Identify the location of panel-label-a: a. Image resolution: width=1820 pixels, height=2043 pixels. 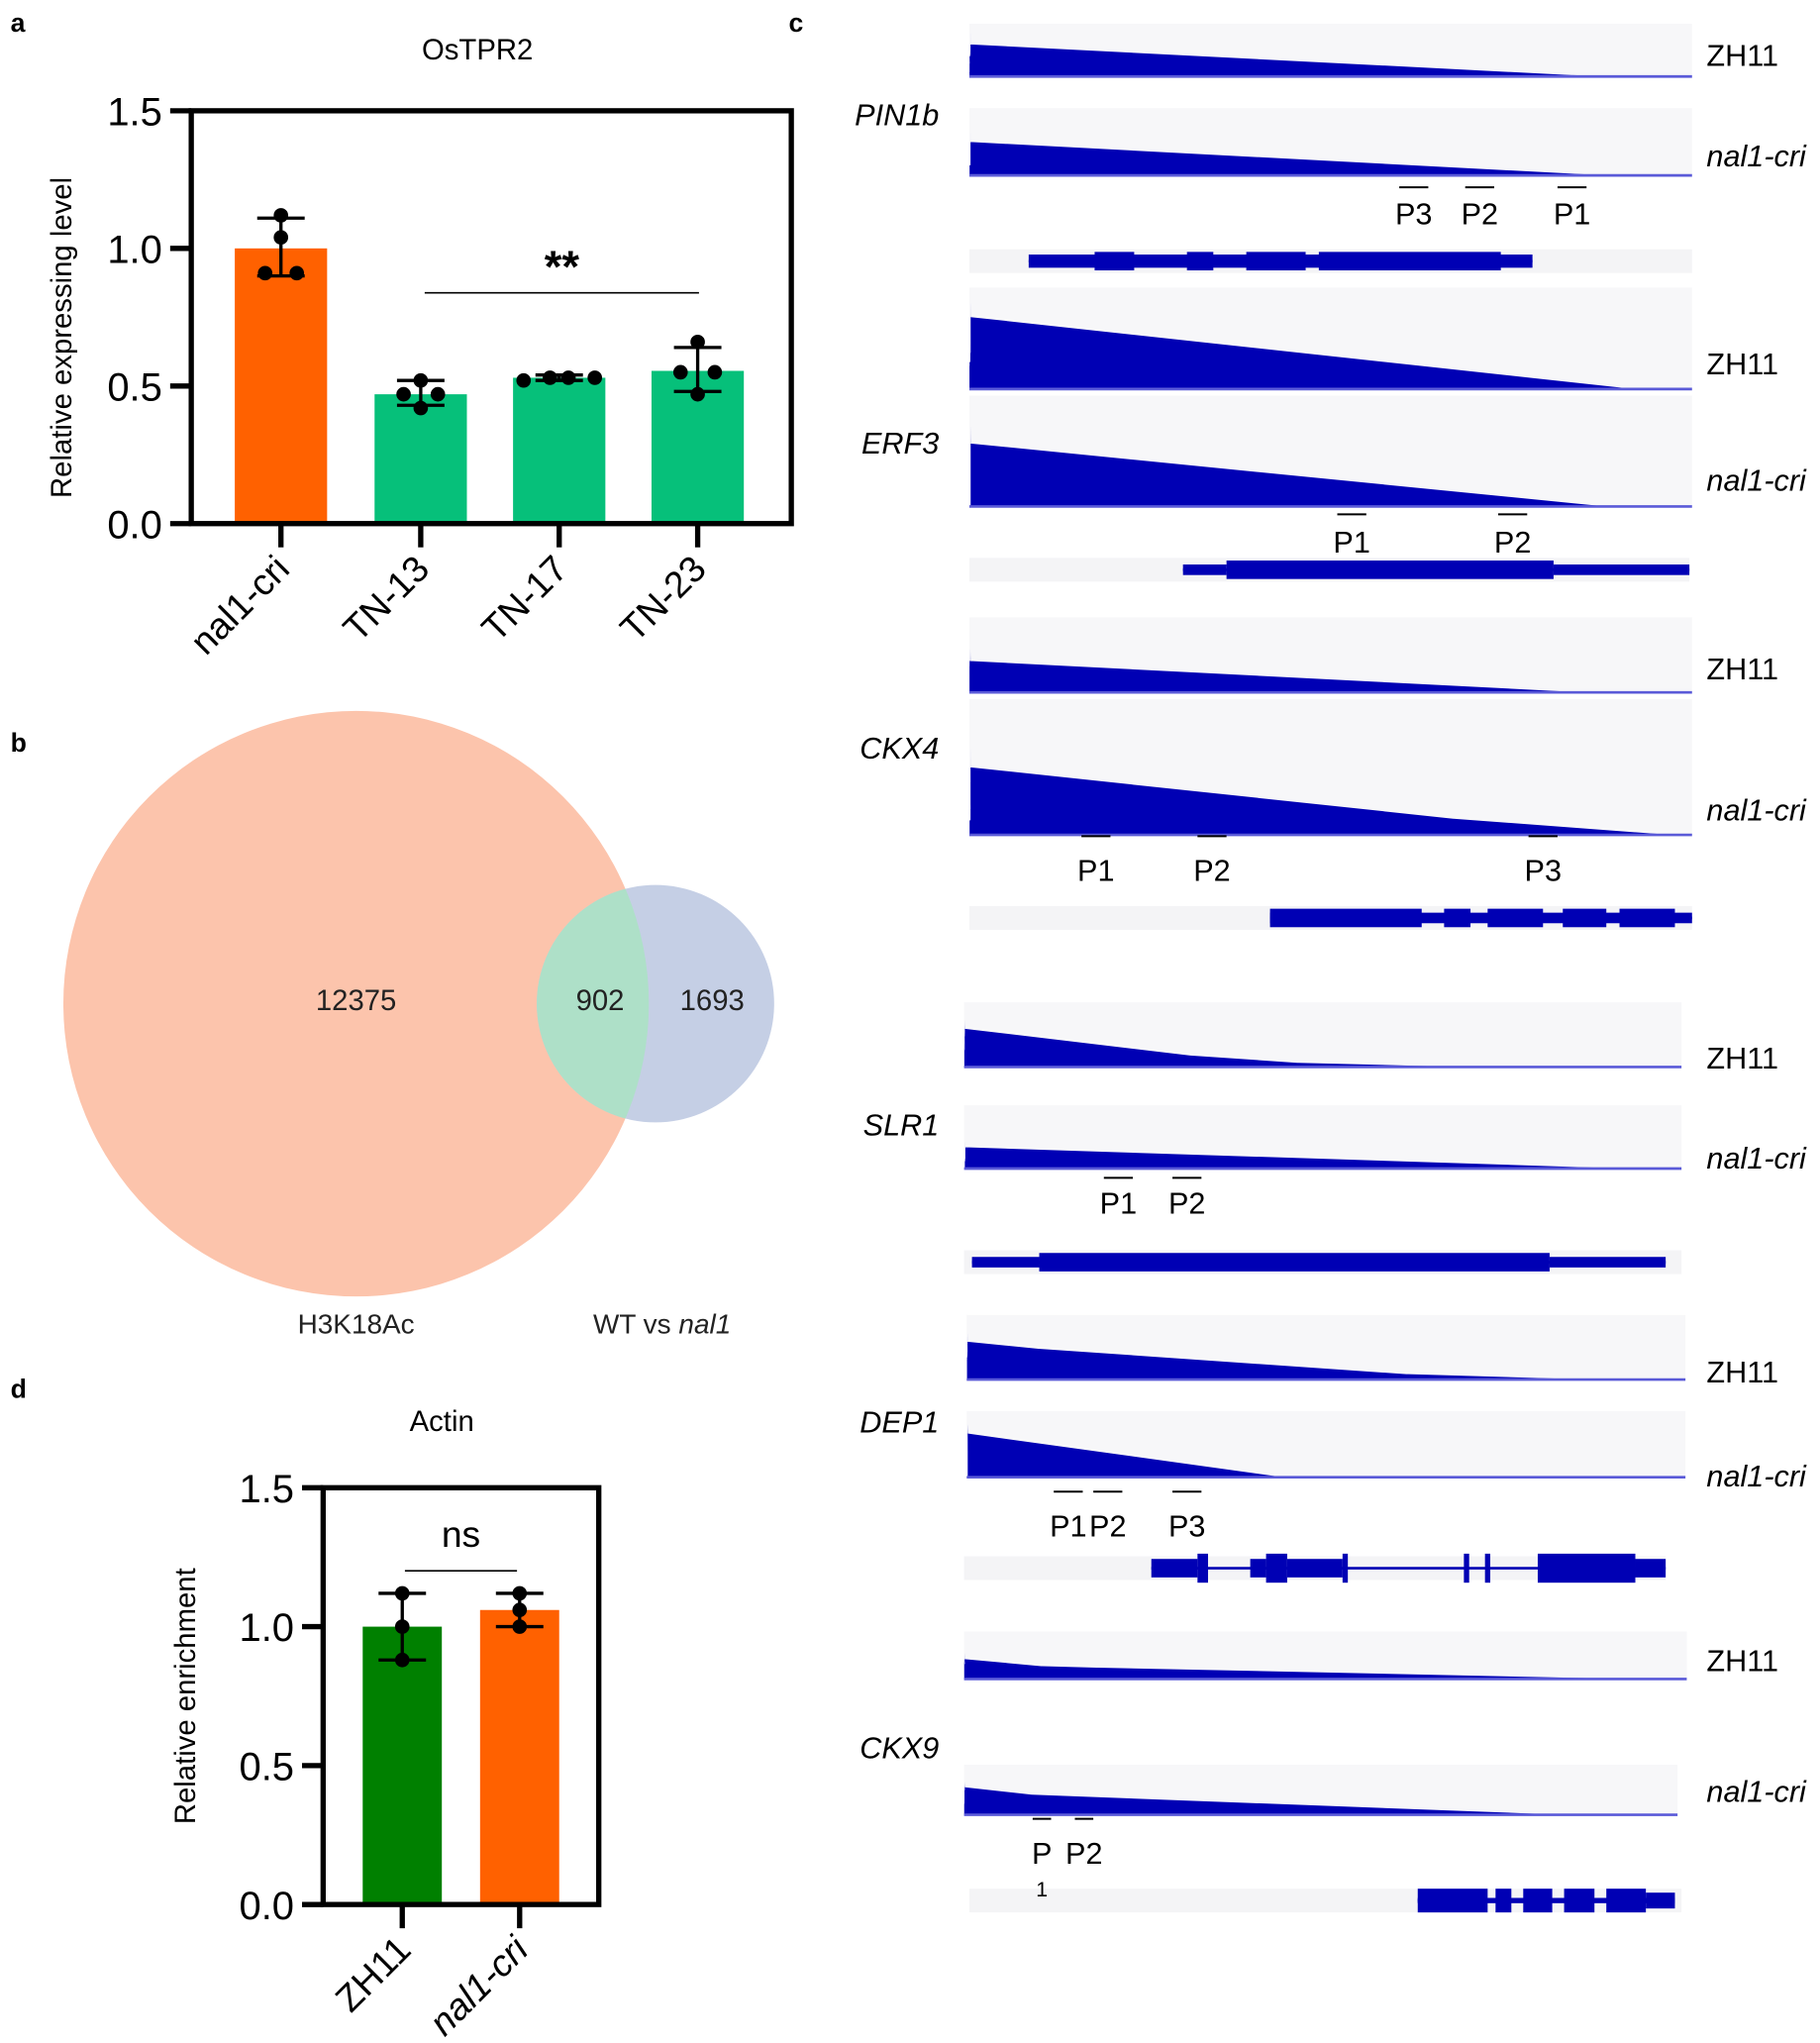
(18, 23).